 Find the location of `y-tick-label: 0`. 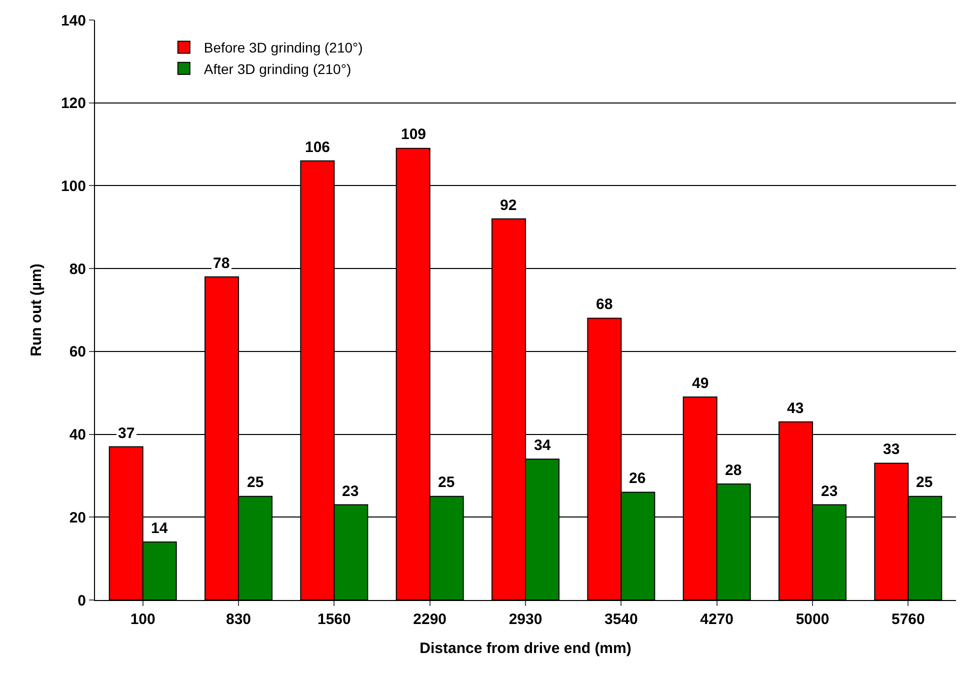

y-tick-label: 0 is located at coordinates (82, 601).